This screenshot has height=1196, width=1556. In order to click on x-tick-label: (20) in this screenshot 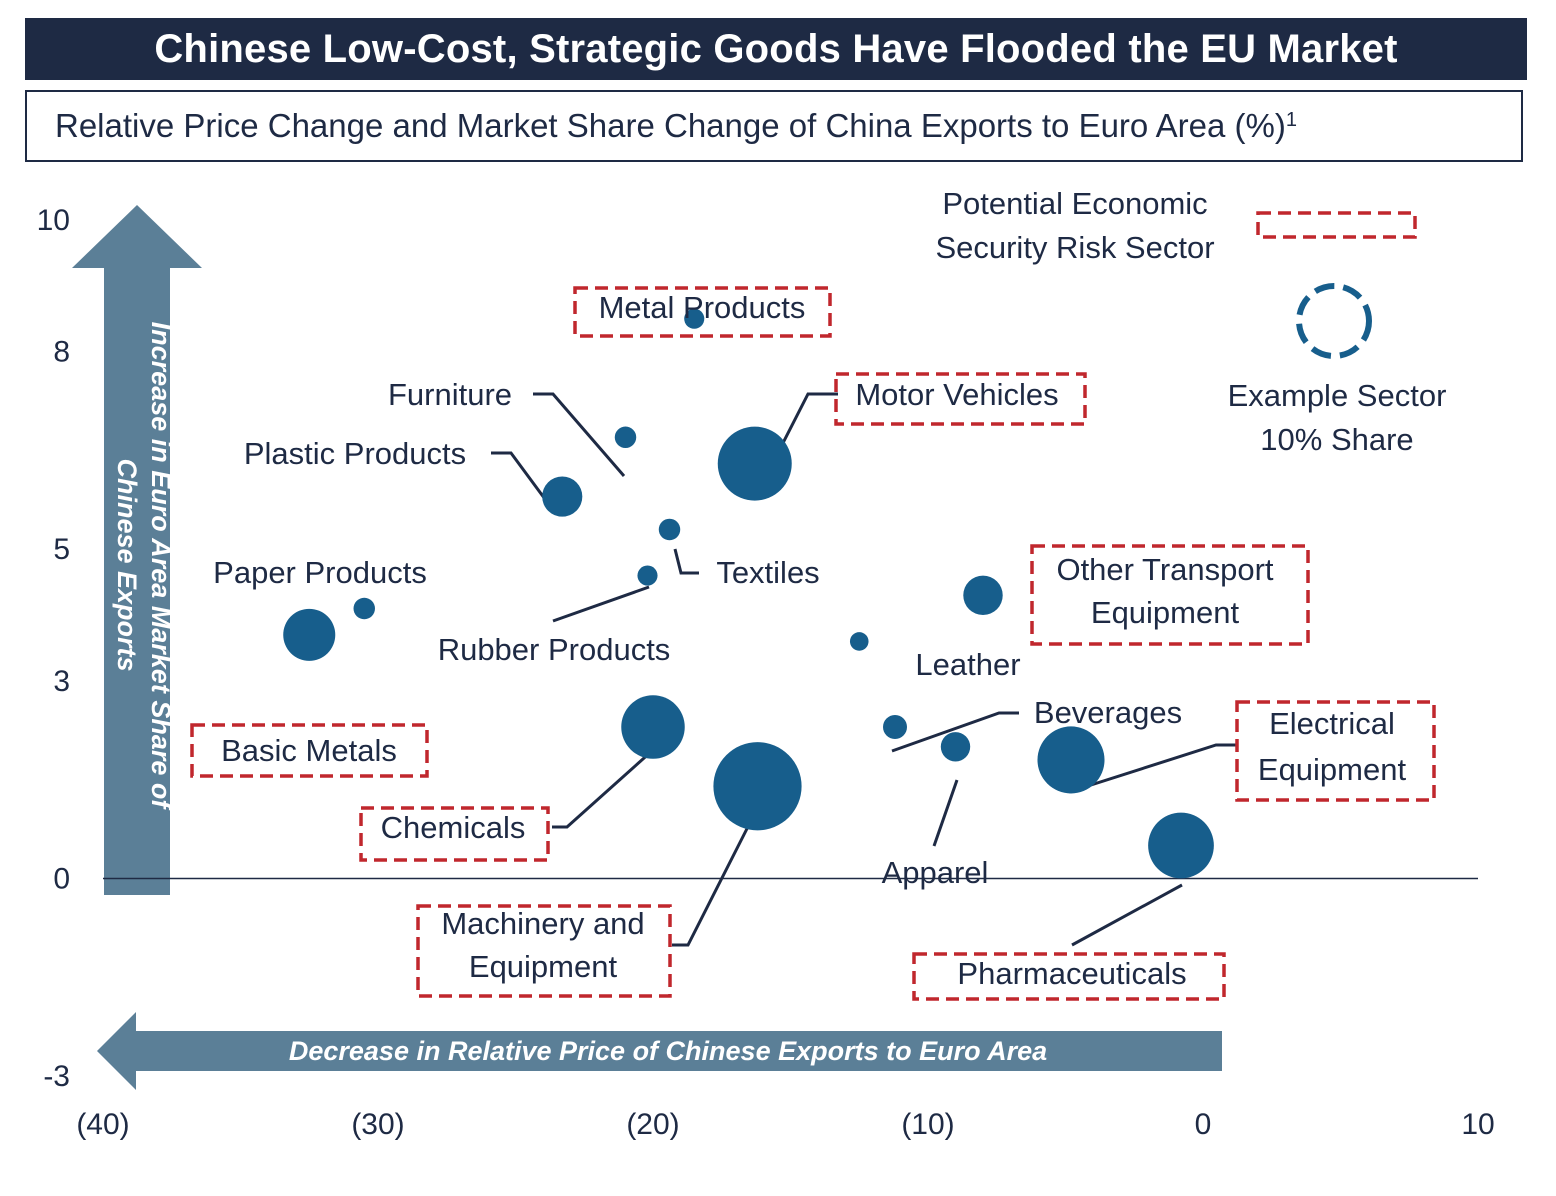, I will do `click(652, 1124)`.